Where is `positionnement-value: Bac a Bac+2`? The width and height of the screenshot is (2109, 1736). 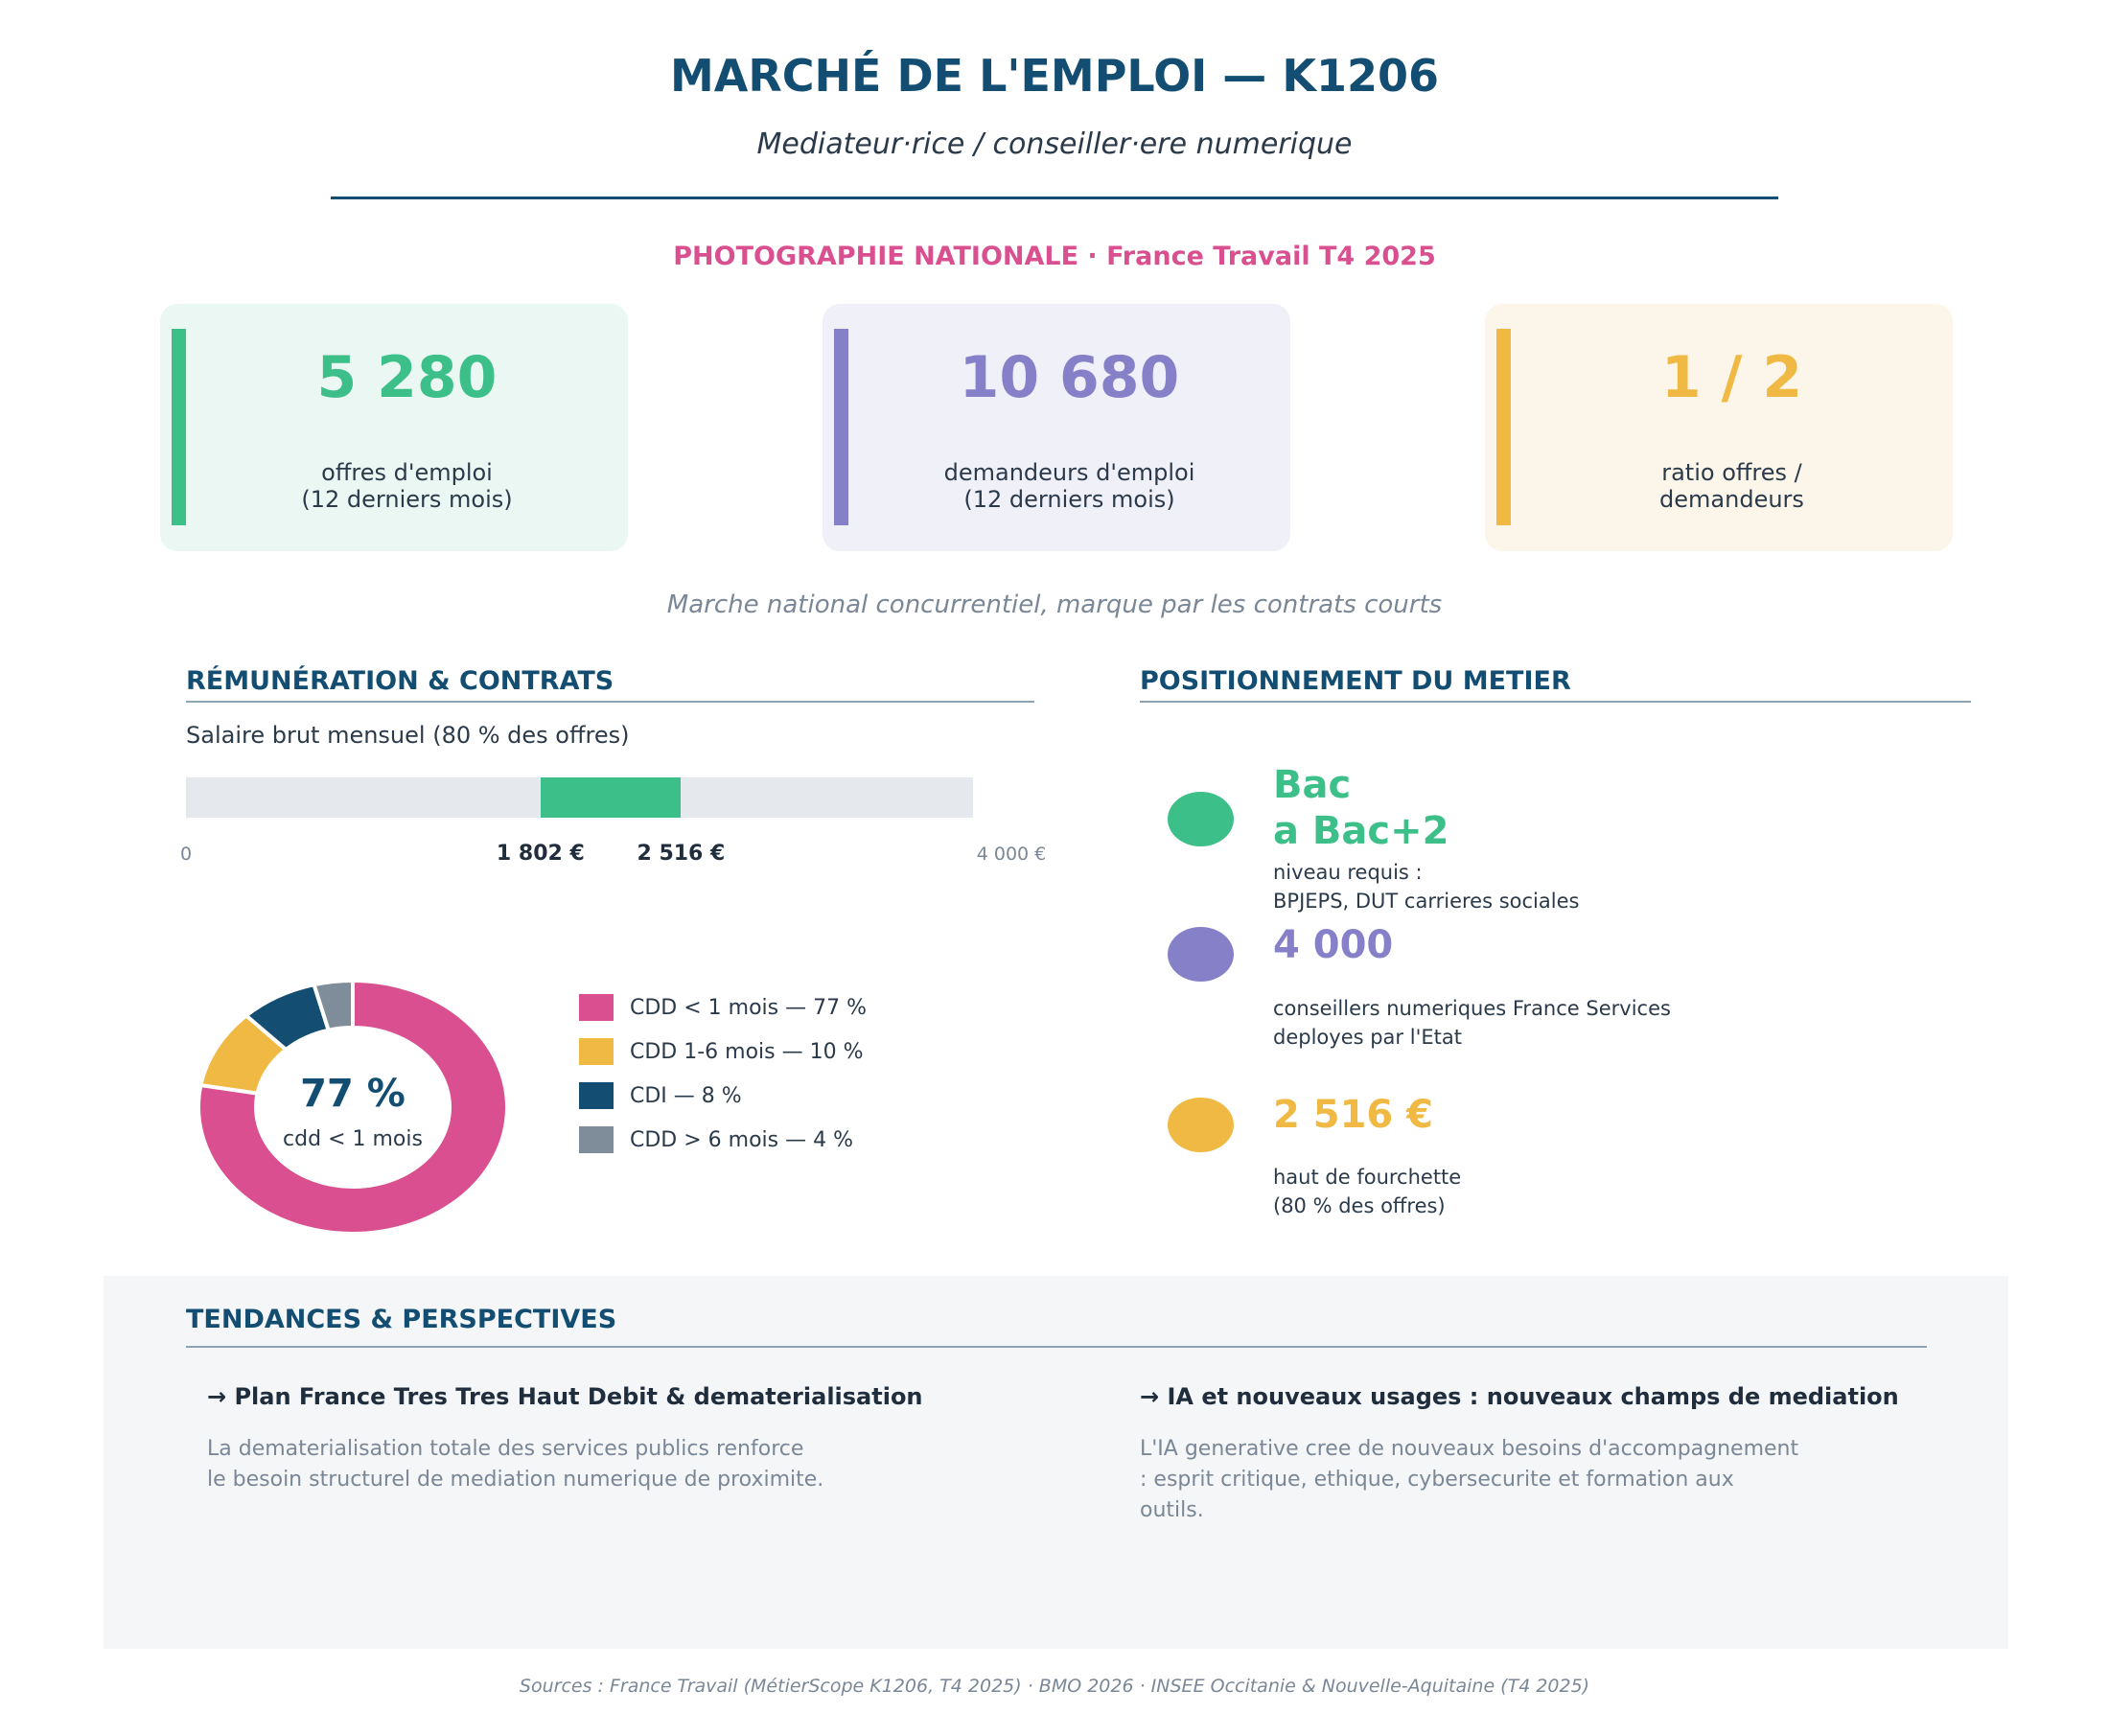
positionnement-value: Bac a Bac+2 is located at coordinates (1360, 808).